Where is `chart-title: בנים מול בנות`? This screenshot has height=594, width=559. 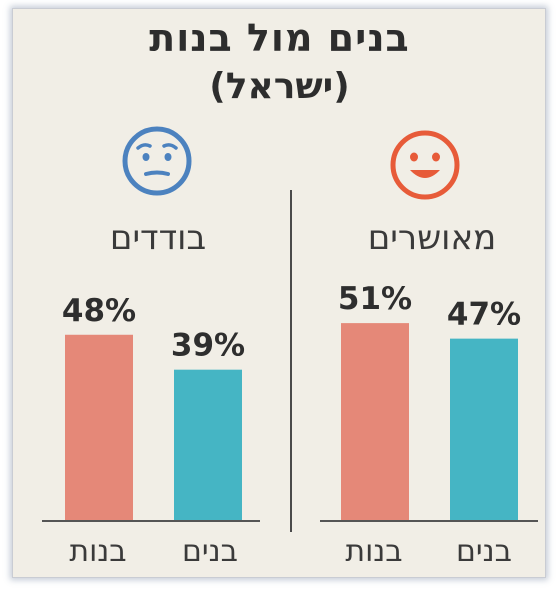 chart-title: בנים מול בנות is located at coordinates (279, 38).